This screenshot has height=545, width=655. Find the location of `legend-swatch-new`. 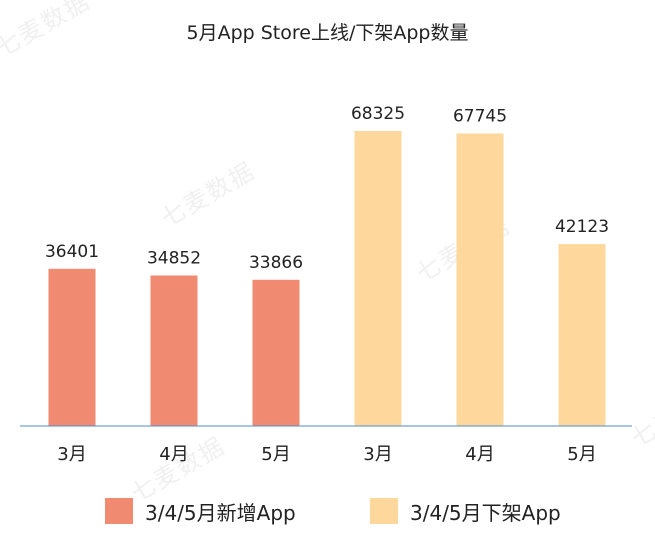

legend-swatch-new is located at coordinates (119, 511).